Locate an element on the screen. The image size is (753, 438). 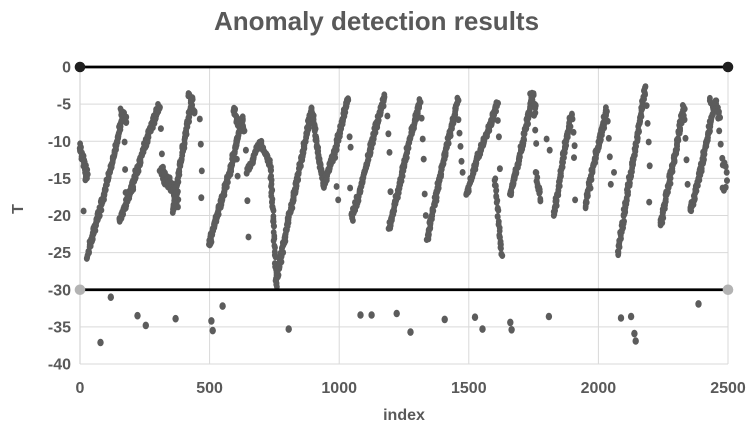
x-axis-title: index is located at coordinates (404, 415).